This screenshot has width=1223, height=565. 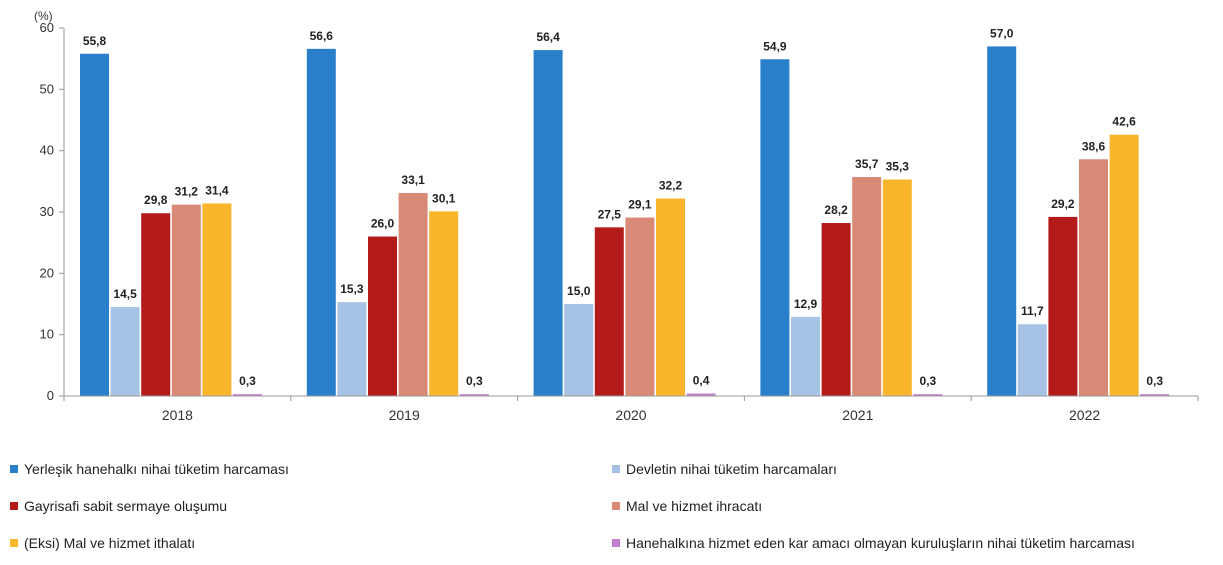 I want to click on data-label: 33,1, so click(x=413, y=180).